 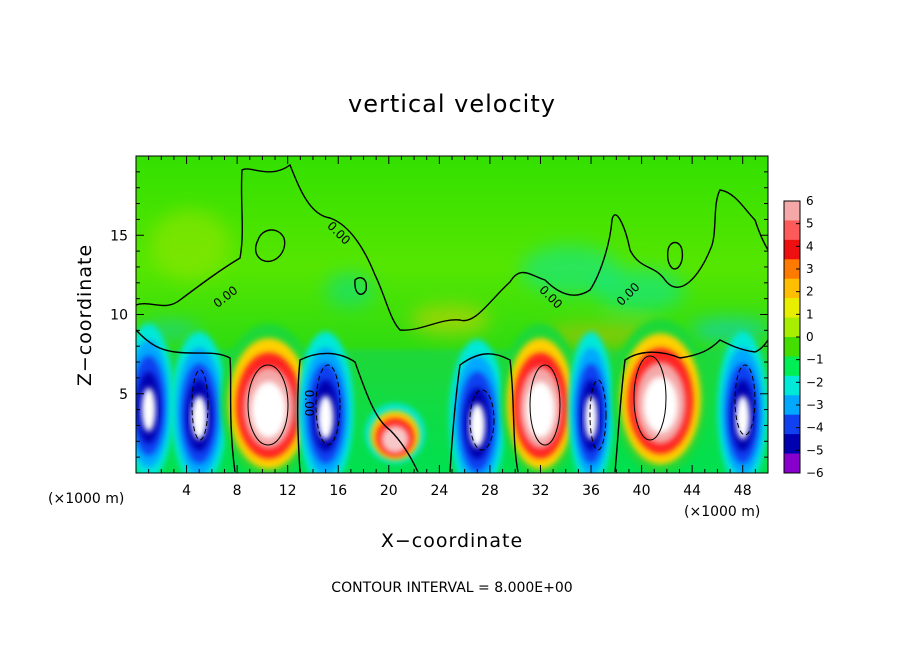 I want to click on cell-8-up, so click(x=660, y=395).